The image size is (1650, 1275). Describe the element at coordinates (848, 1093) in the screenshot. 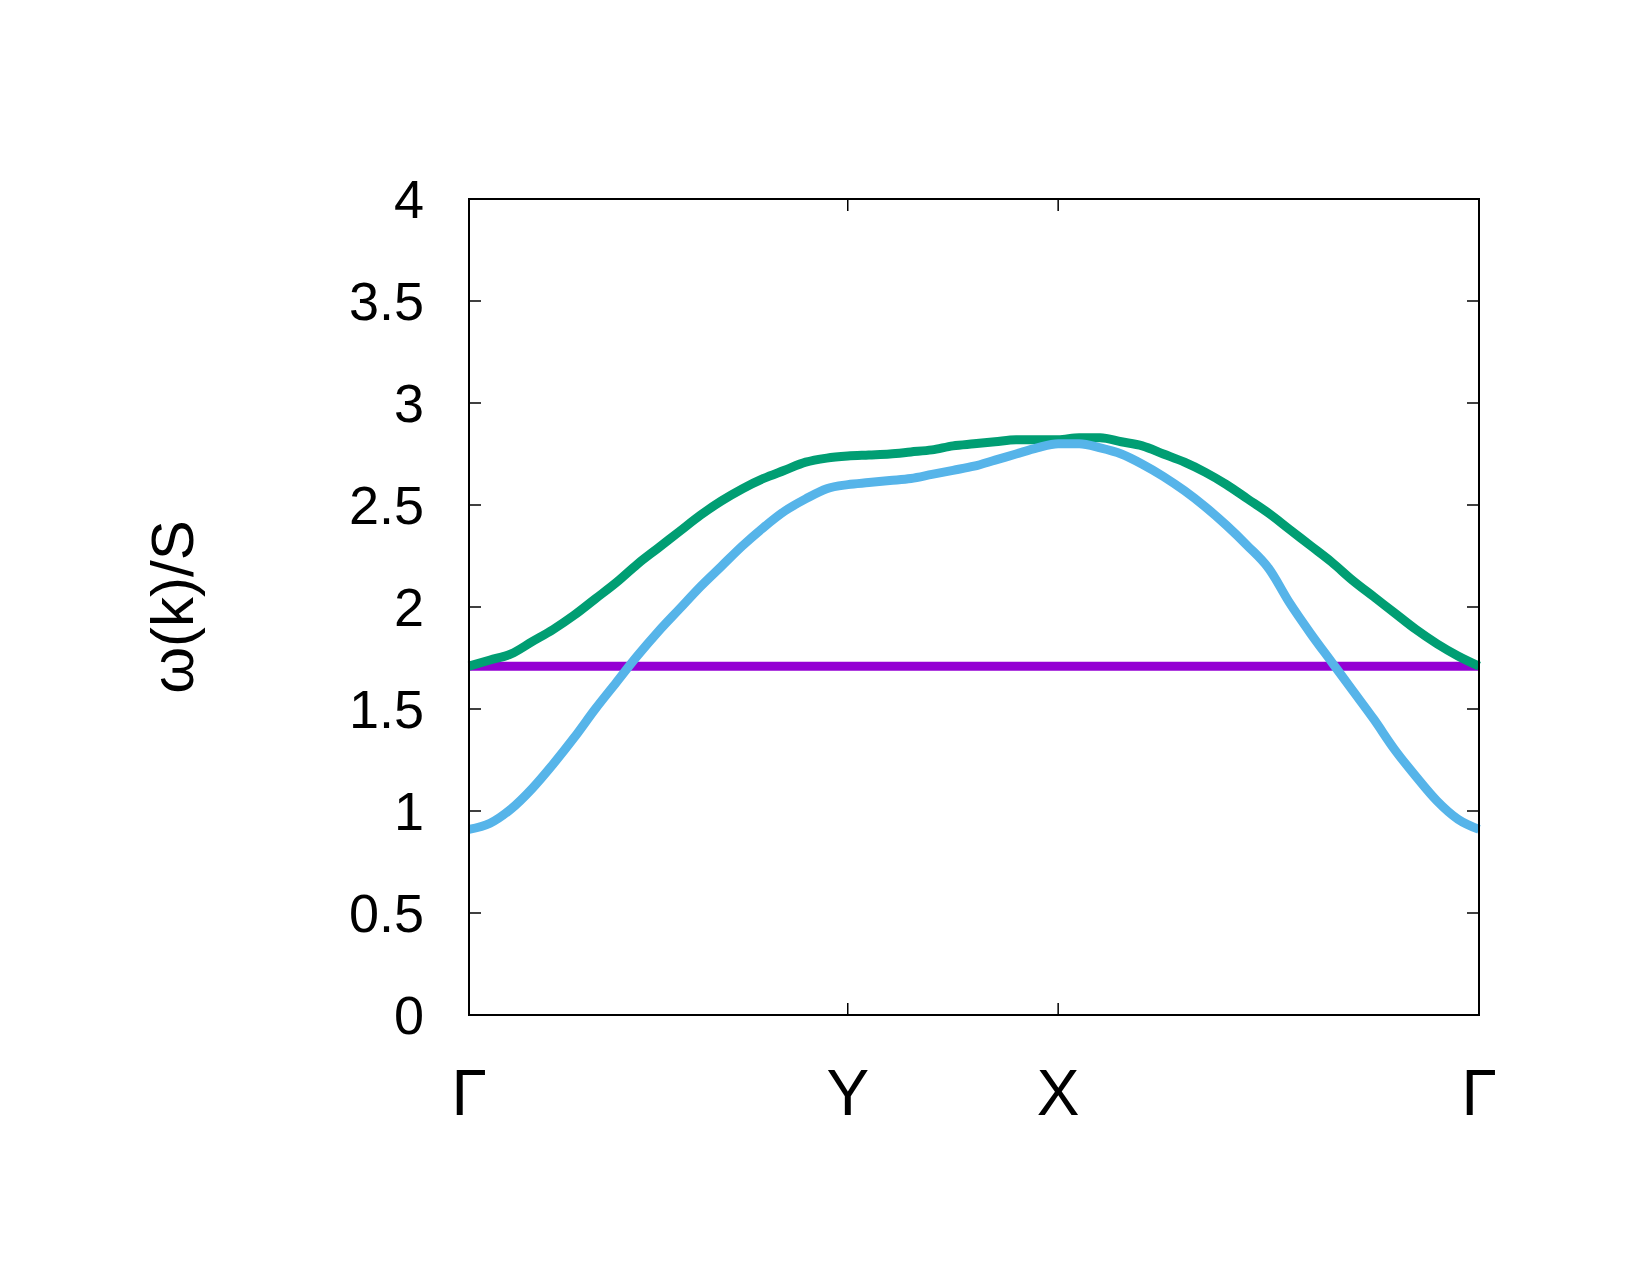

I see `x-tick-label: Y` at that location.